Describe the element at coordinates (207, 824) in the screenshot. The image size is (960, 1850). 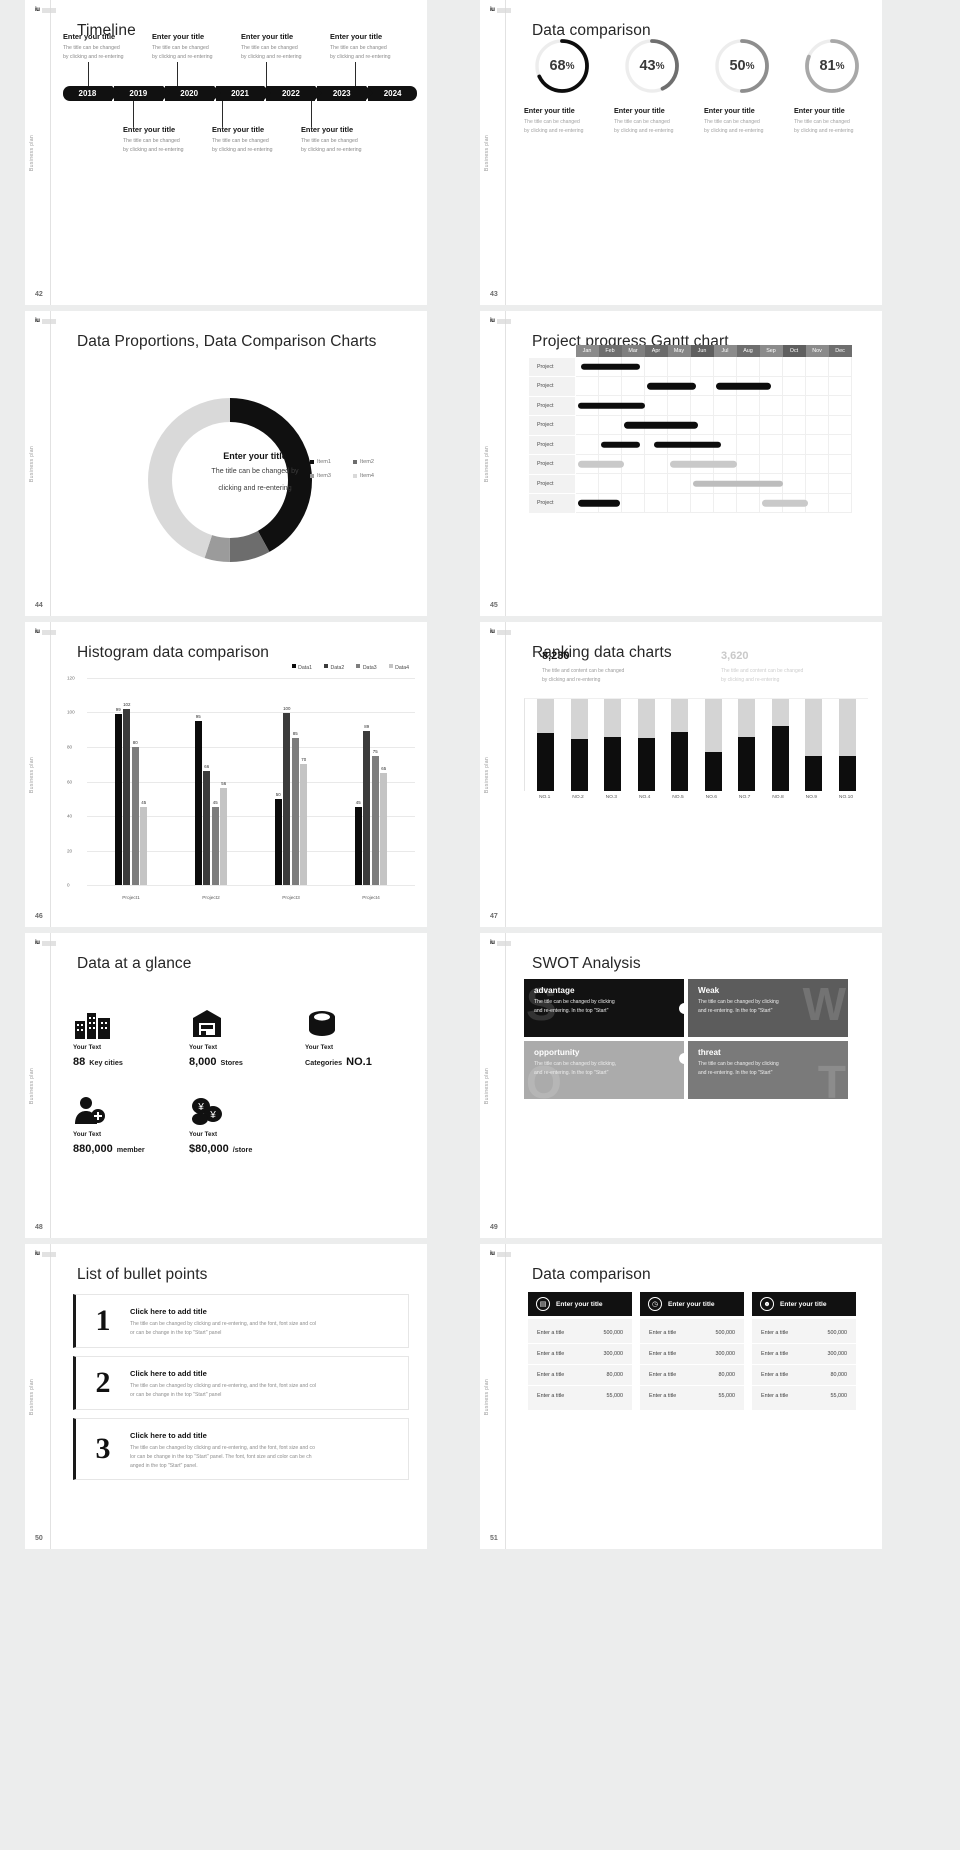
I see `bar: 66` at that location.